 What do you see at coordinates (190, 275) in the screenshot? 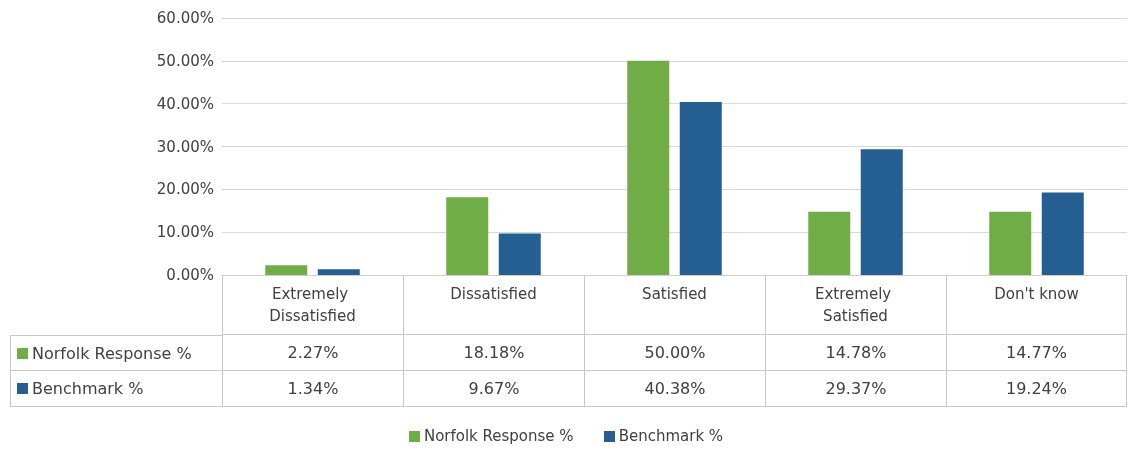
I see `y-tick-label: 0.00%` at bounding box center [190, 275].